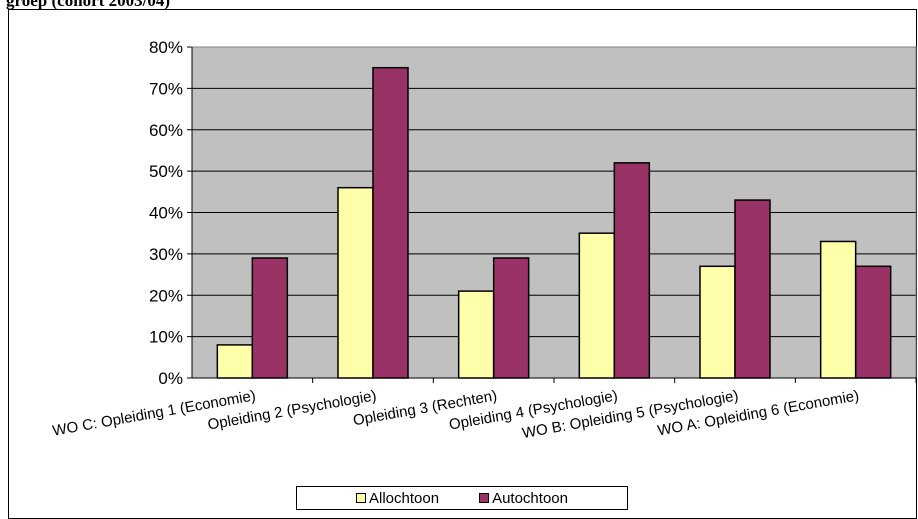  Describe the element at coordinates (166, 254) in the screenshot. I see `y-tick-label: 30%` at that location.